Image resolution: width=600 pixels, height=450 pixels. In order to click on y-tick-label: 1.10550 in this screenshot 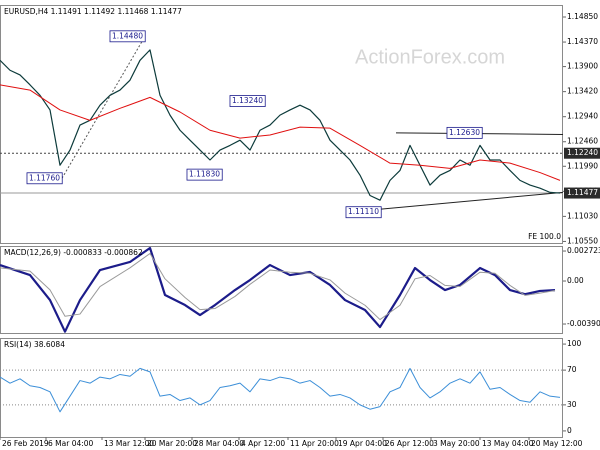, I will do `click(582, 240)`.